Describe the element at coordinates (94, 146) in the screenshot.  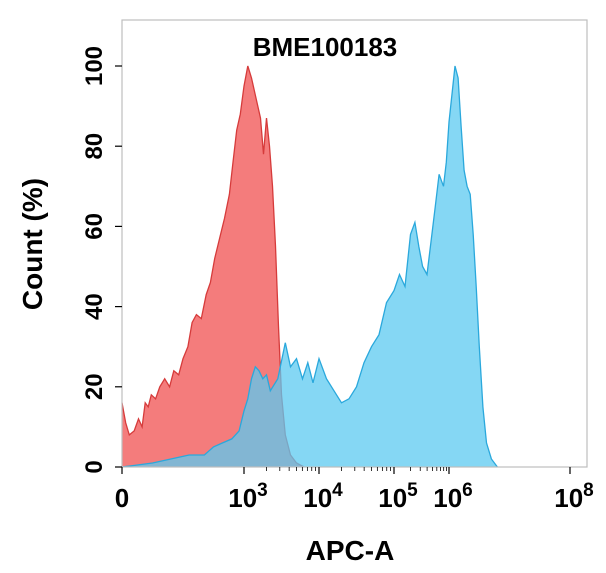
I see `y-tick-label: 80` at that location.